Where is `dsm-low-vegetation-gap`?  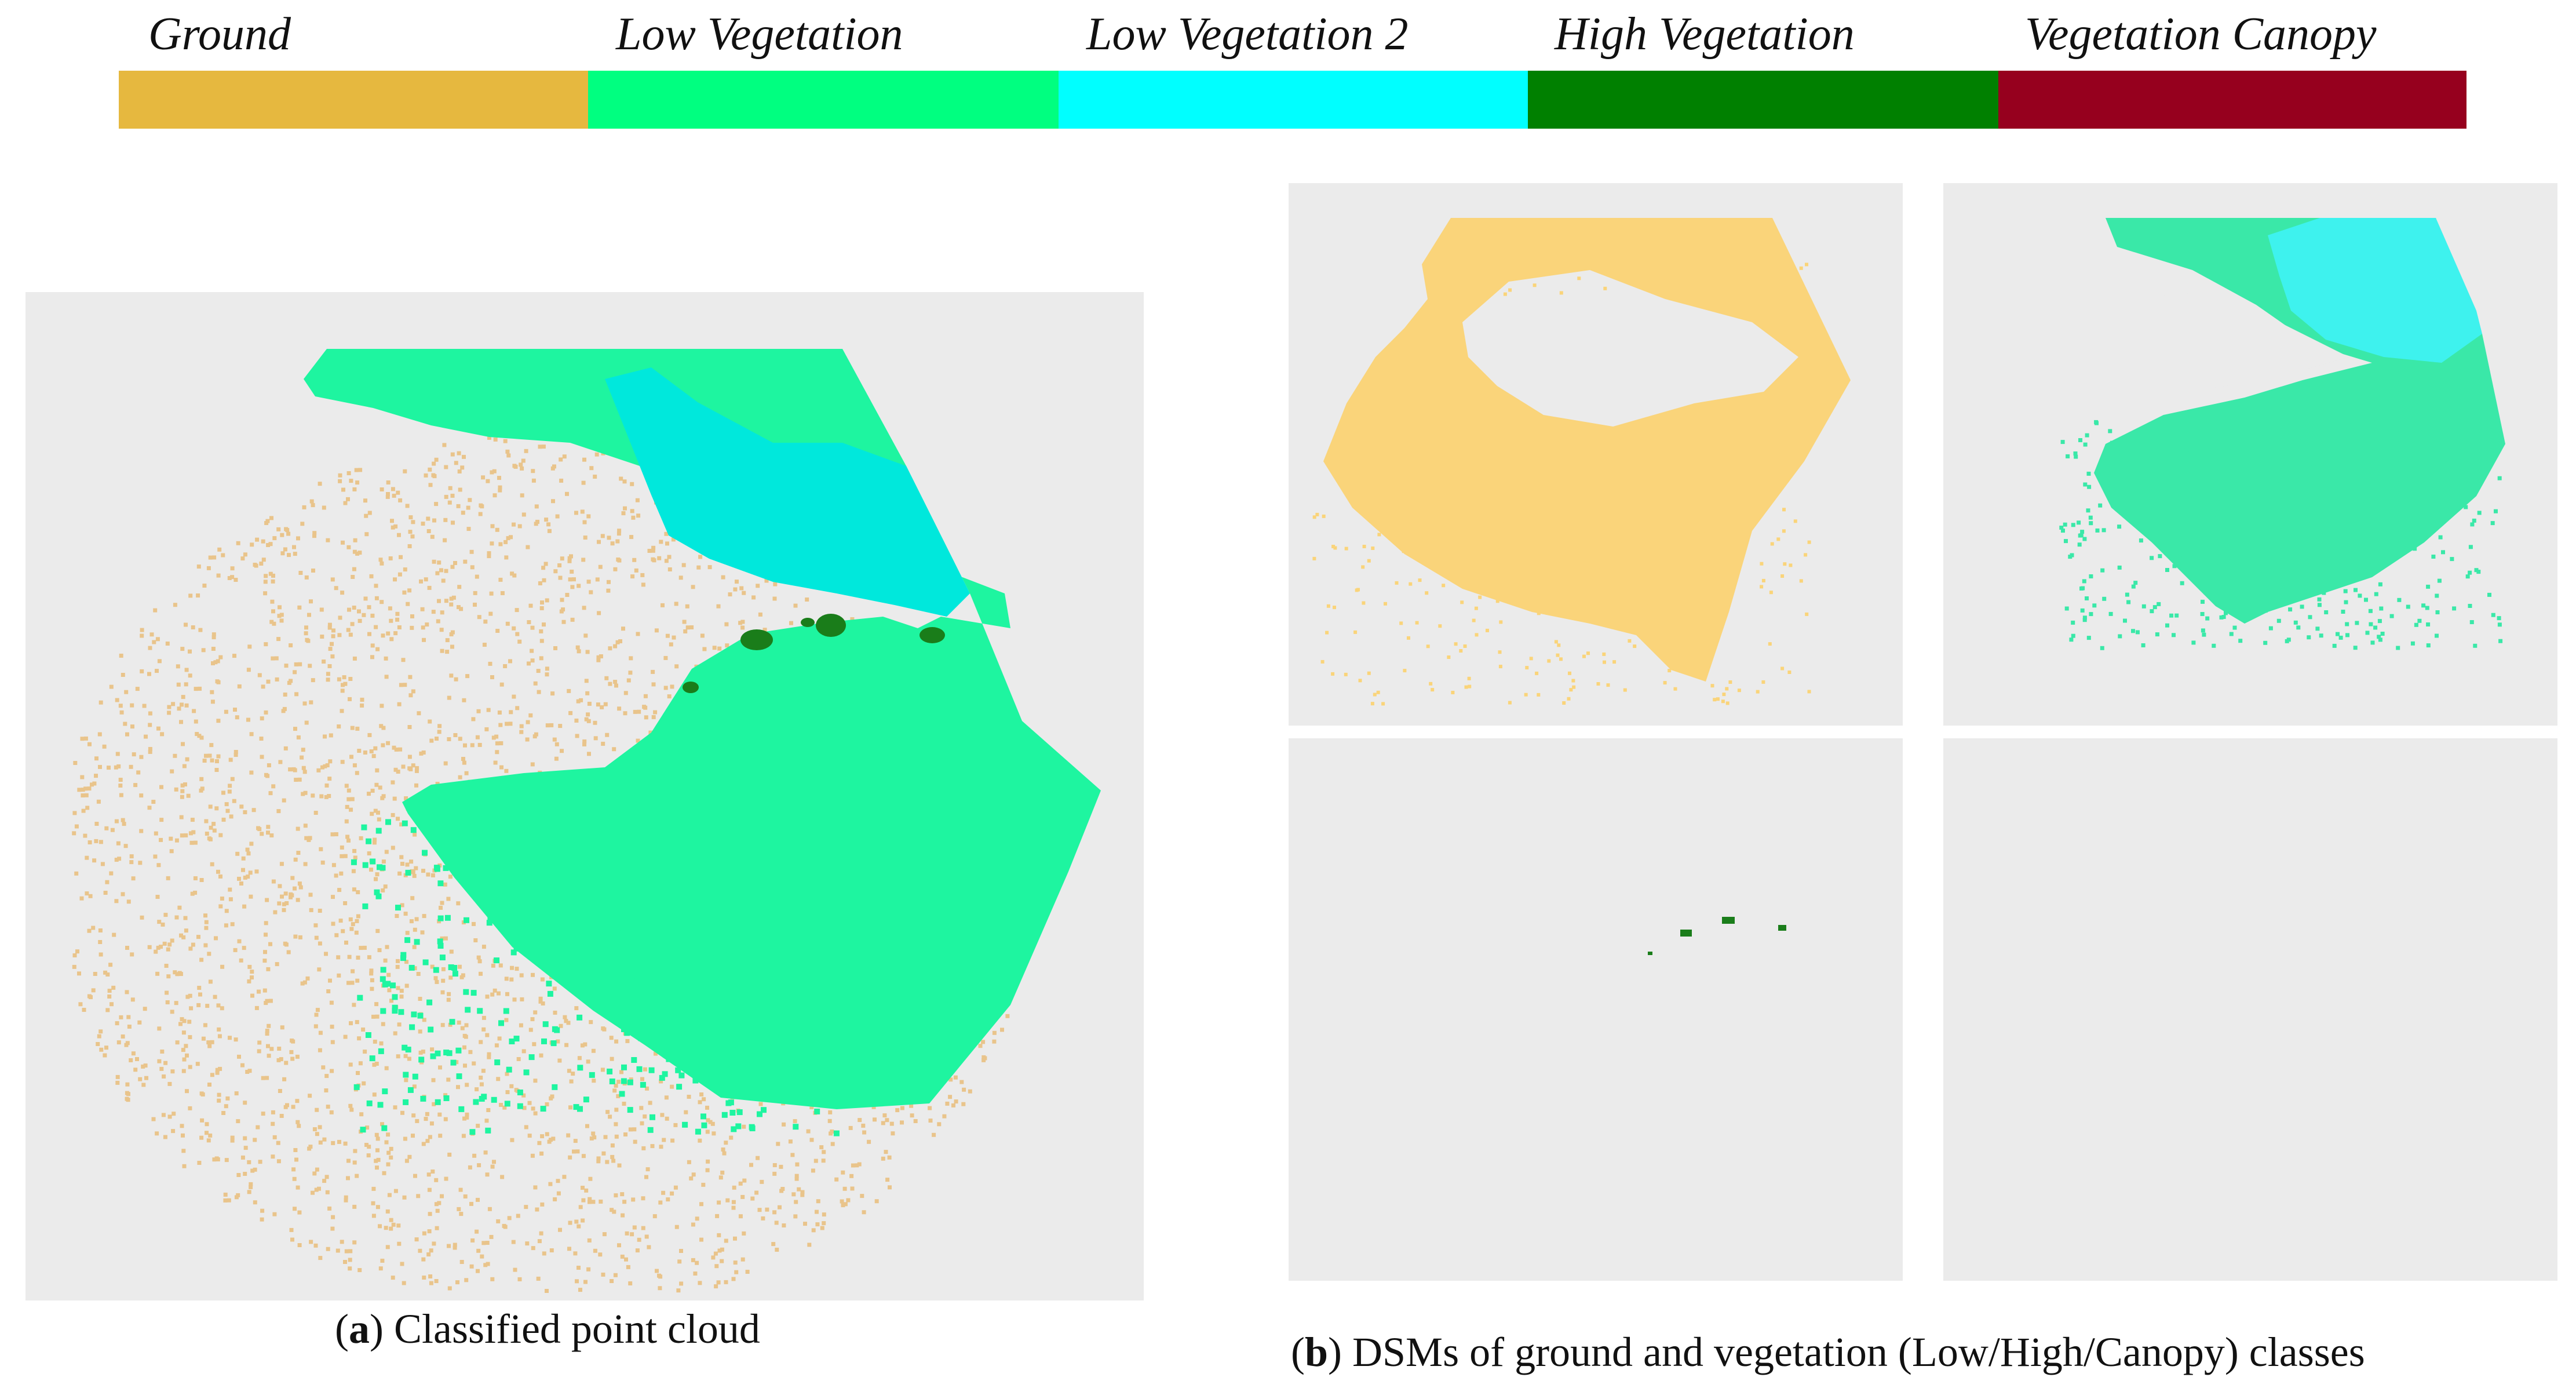
dsm-low-vegetation-gap is located at coordinates (2233, 343).